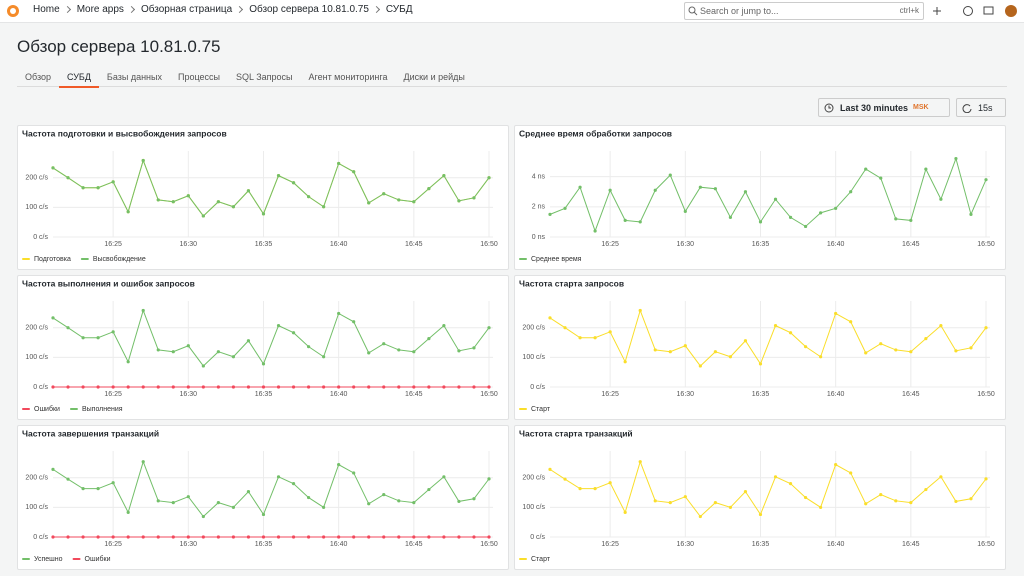 Image resolution: width=1024 pixels, height=576 pixels. Describe the element at coordinates (434, 77) in the screenshot. I see `tab: Диски и рейды` at that location.